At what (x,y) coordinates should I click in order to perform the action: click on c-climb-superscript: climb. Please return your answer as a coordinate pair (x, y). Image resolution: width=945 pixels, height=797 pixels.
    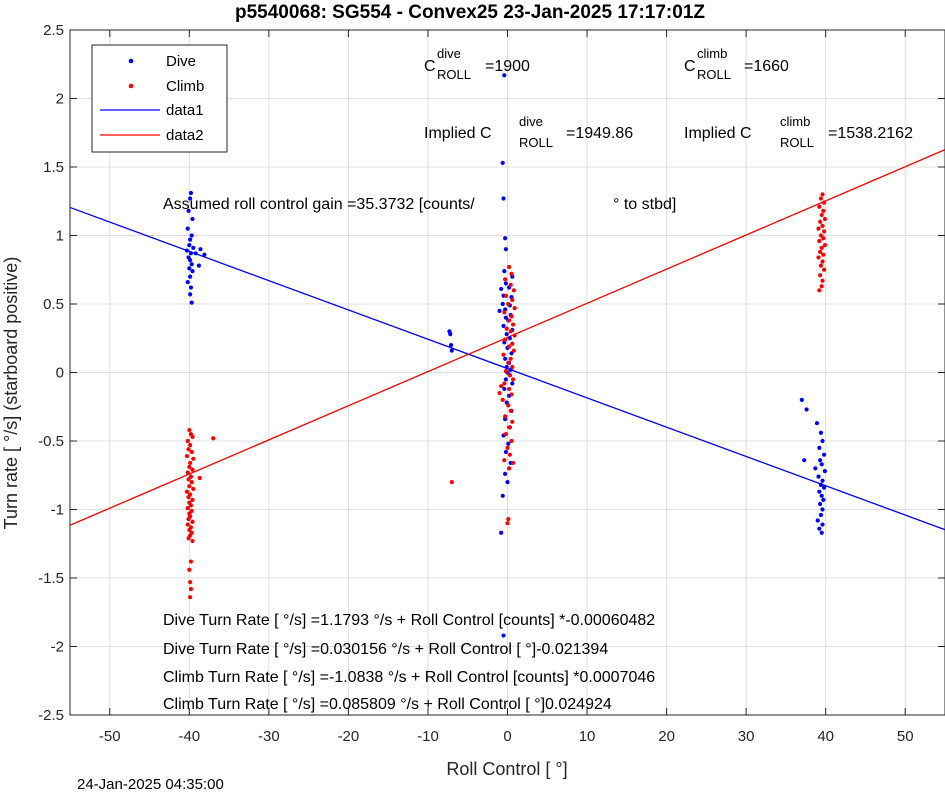
    Looking at the image, I should click on (712, 53).